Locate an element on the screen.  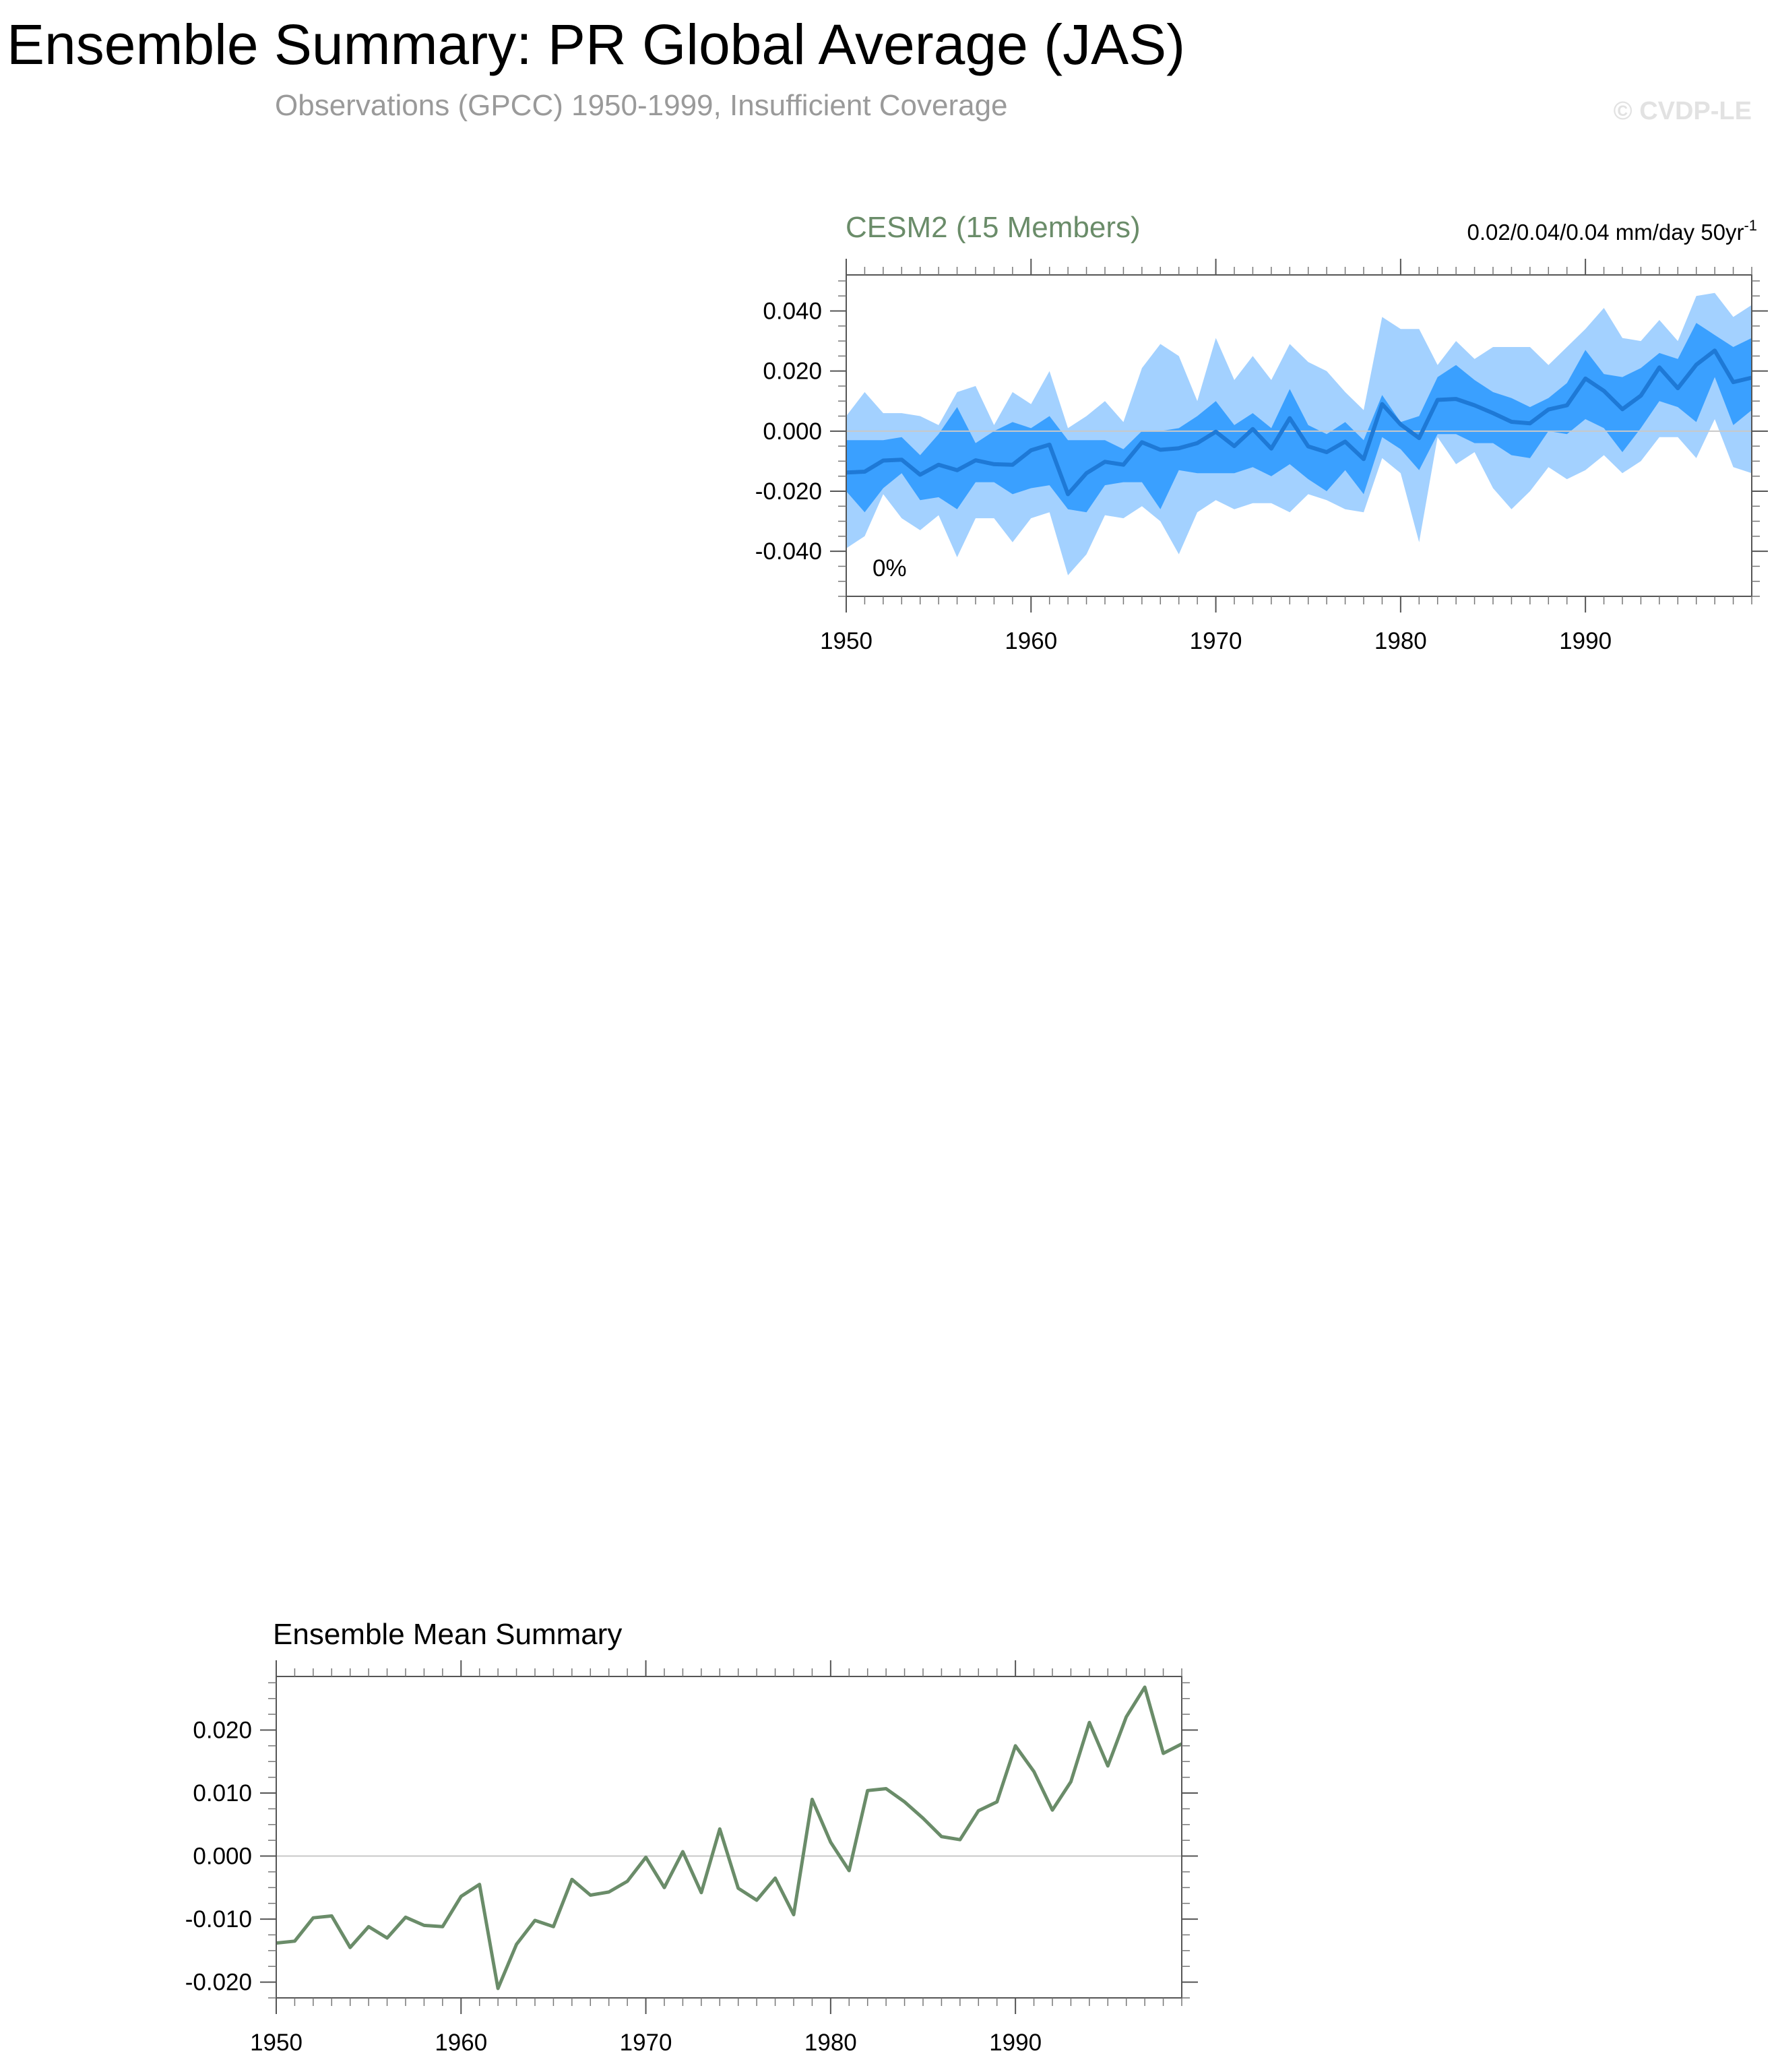
y-tick-label: -0.040 is located at coordinates (789, 551).